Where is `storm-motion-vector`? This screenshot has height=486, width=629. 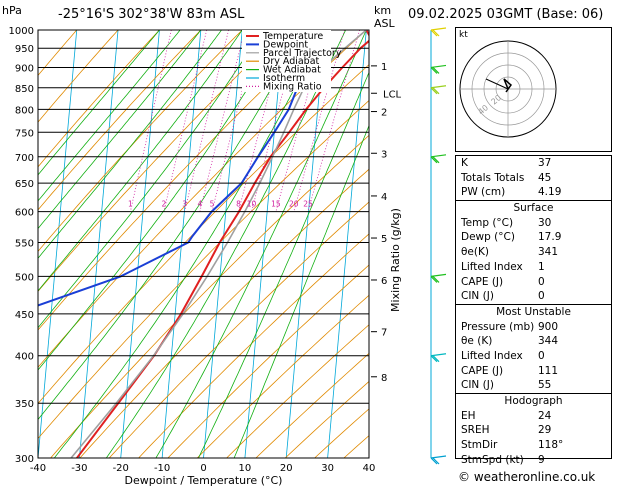
storm-motion-vector is located at coordinates (497, 84).